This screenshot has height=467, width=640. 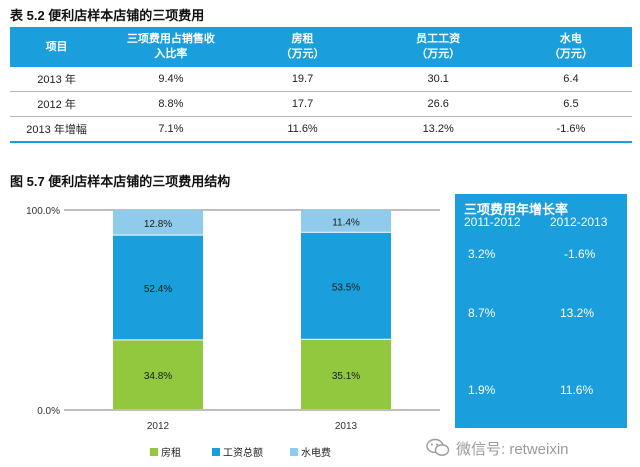 I want to click on table-title: 表 5.2 便利店样本店铺的三项费用, so click(x=107, y=15).